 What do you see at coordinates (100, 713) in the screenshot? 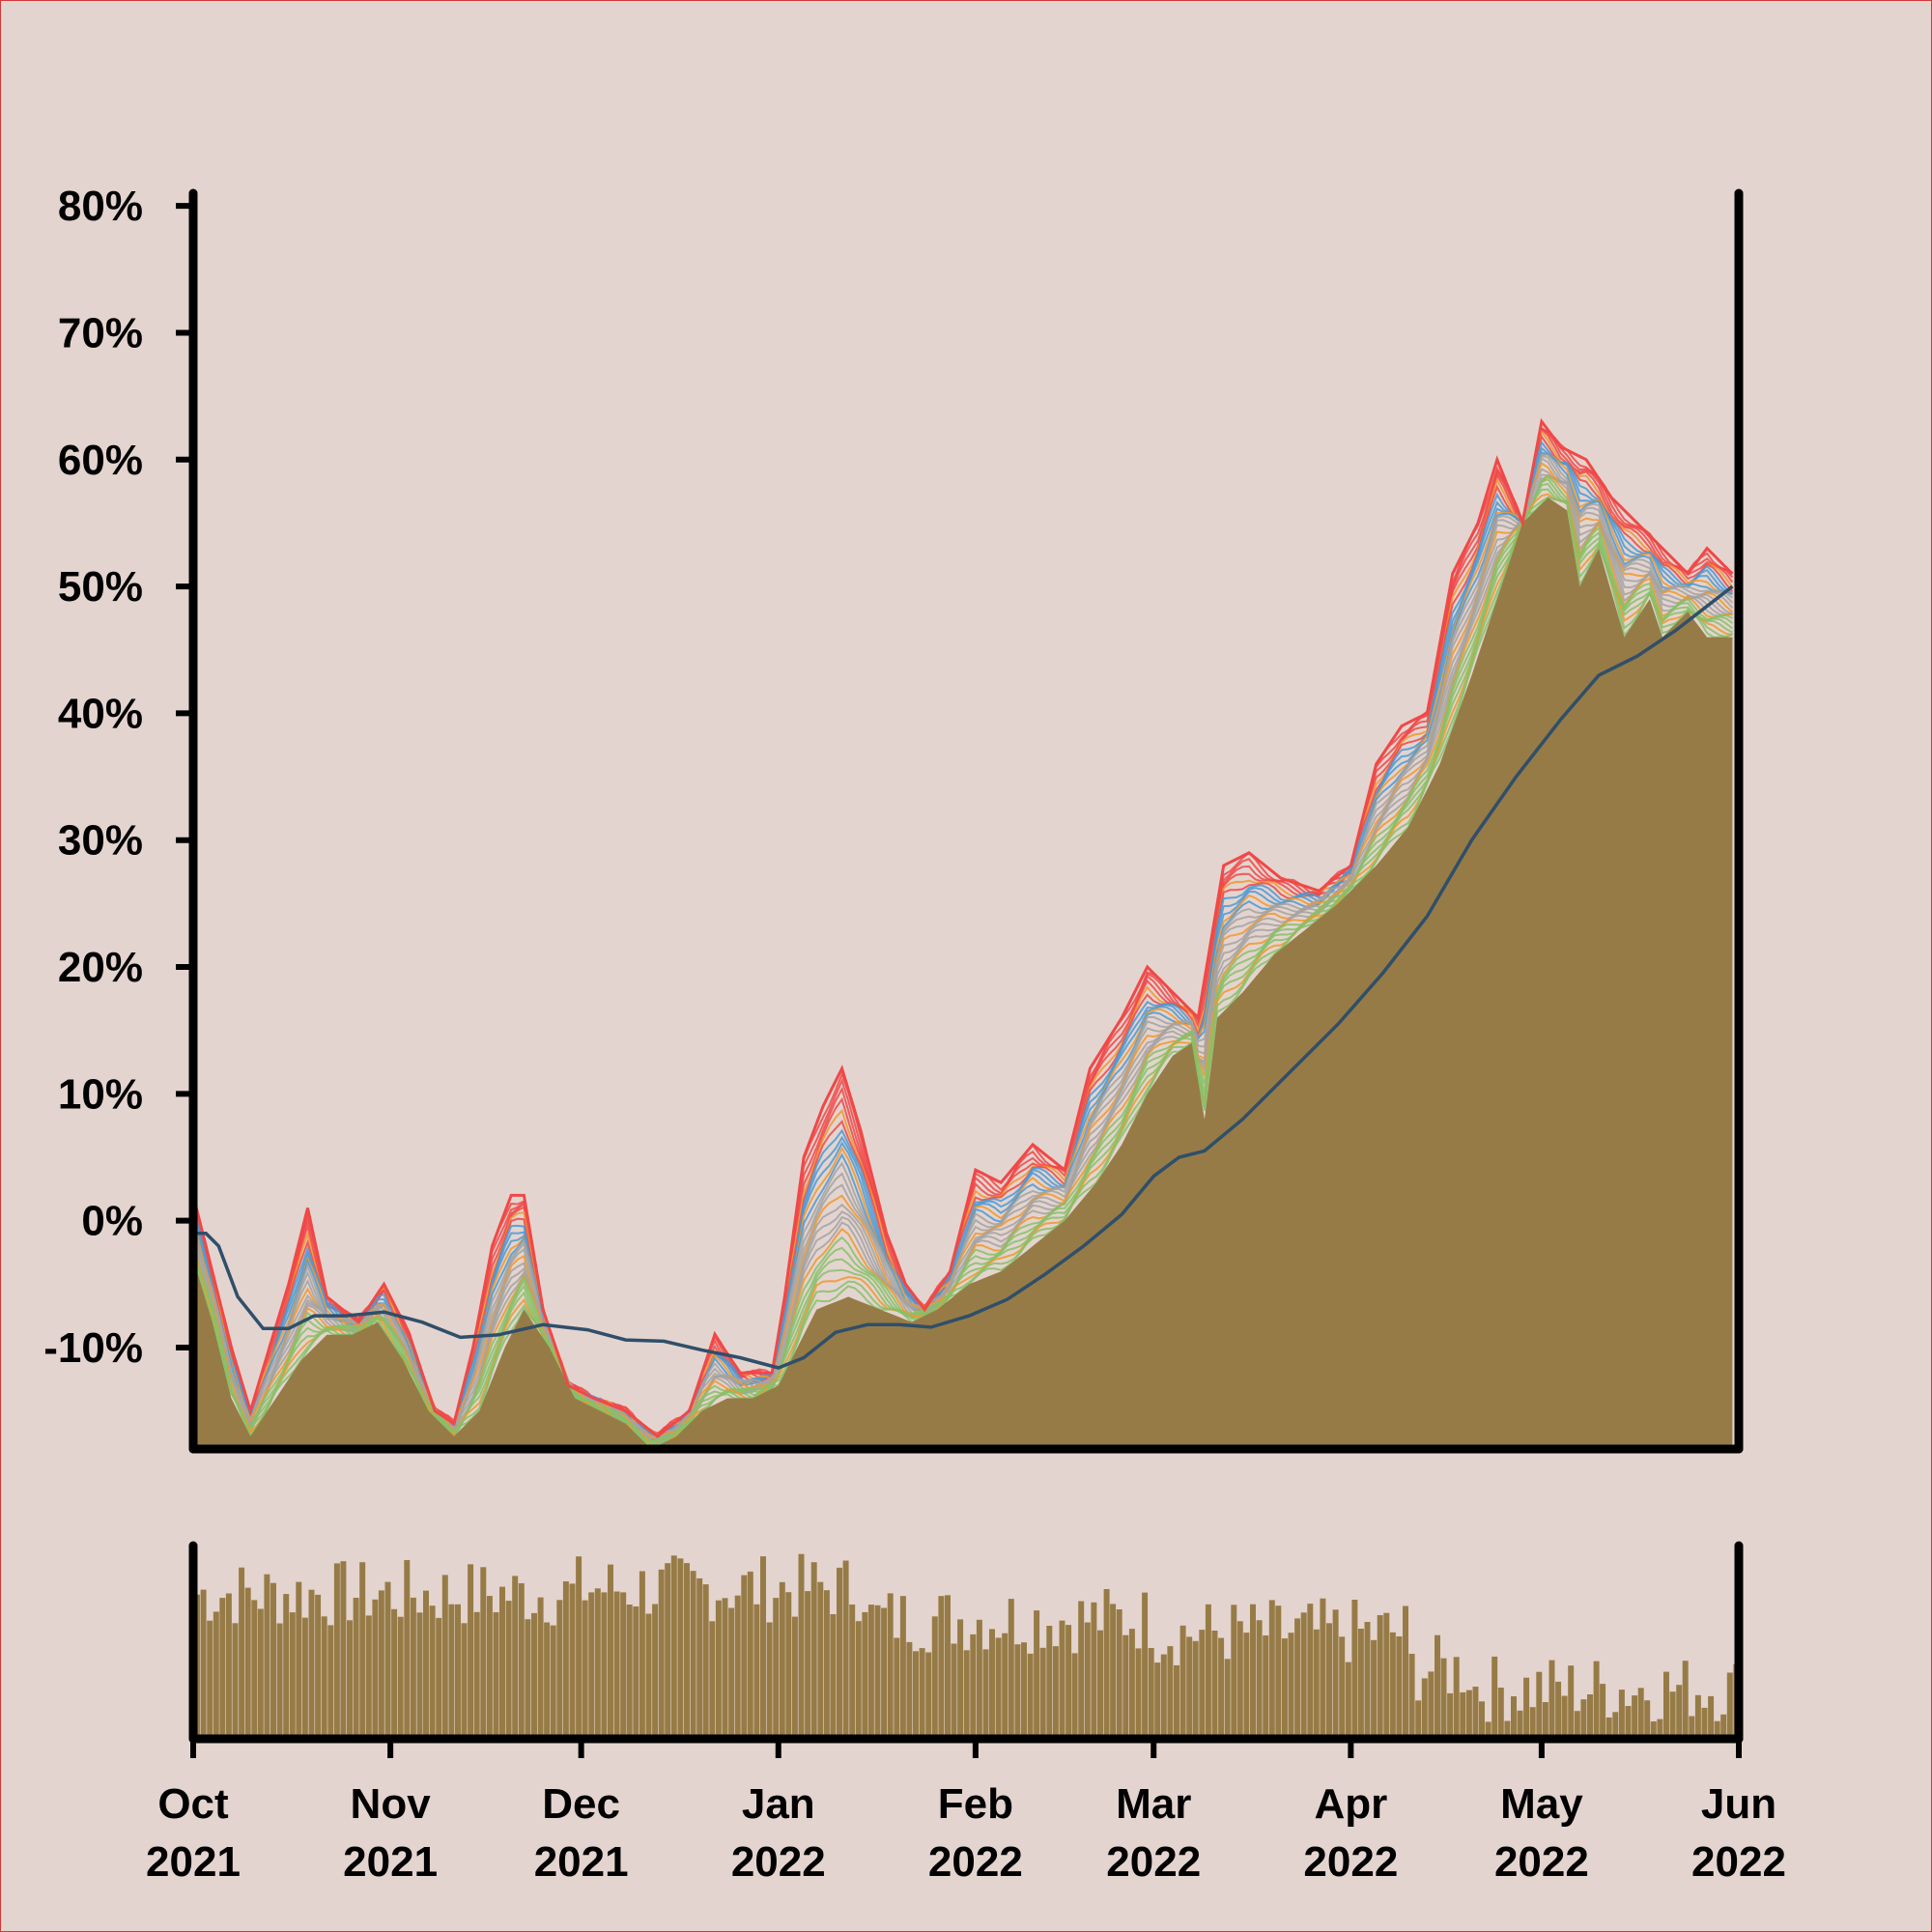
I see `y-tick-label: 40%` at bounding box center [100, 713].